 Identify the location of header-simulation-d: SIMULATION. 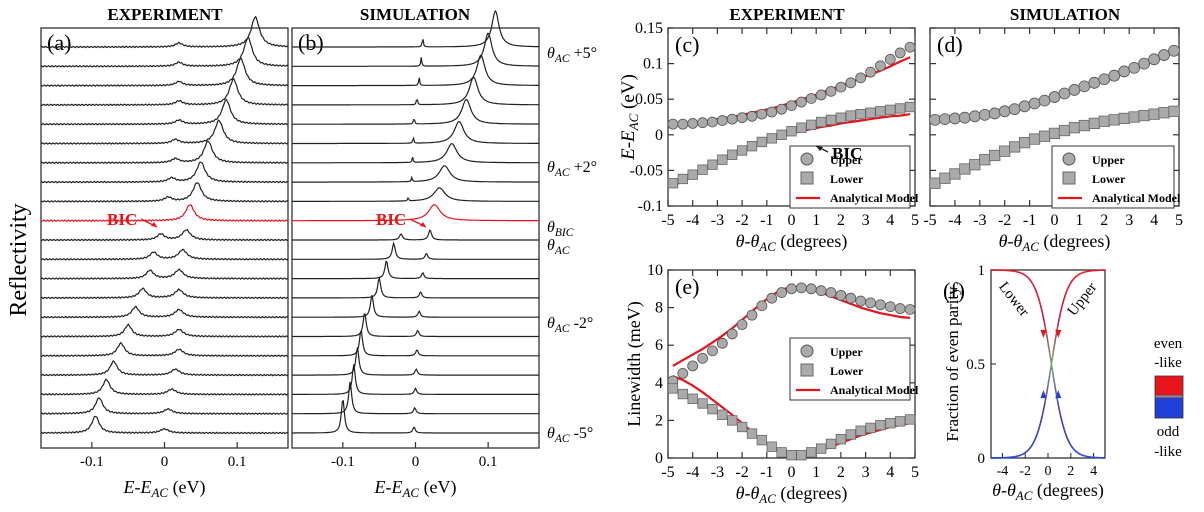
(1065, 14).